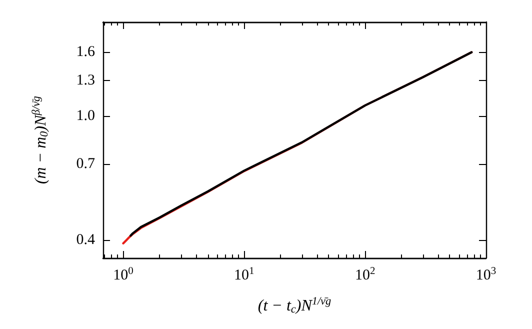  I want to click on y-tick-label: 0.4, so click(86, 240).